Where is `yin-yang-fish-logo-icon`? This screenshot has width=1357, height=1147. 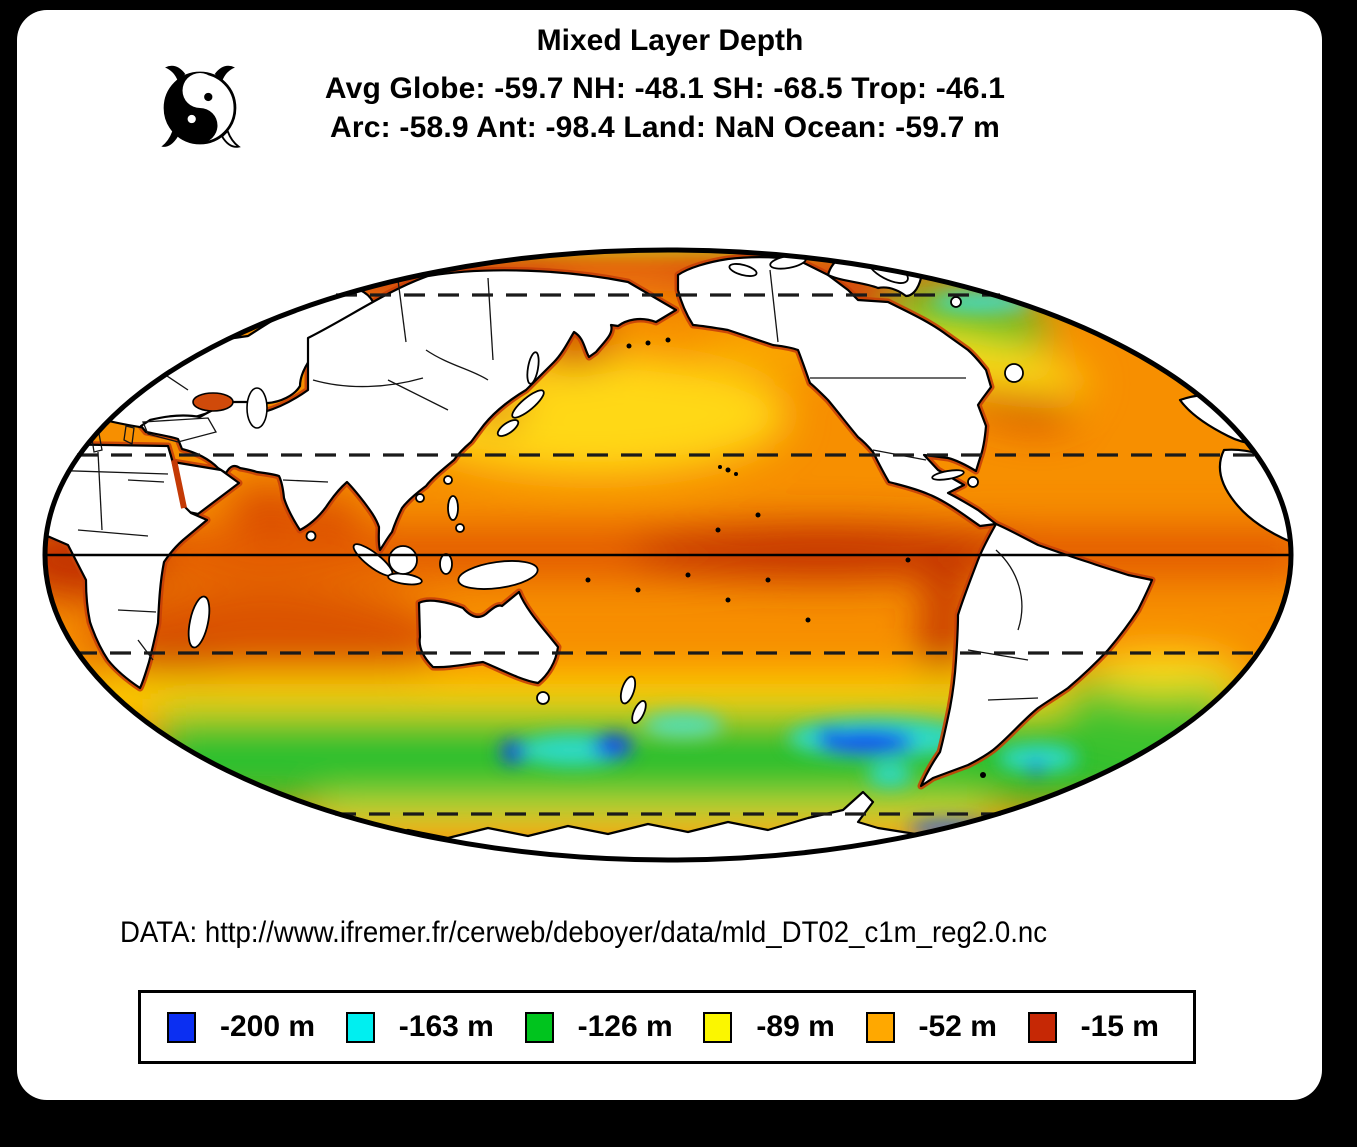
yin-yang-fish-logo-icon is located at coordinates (201, 106).